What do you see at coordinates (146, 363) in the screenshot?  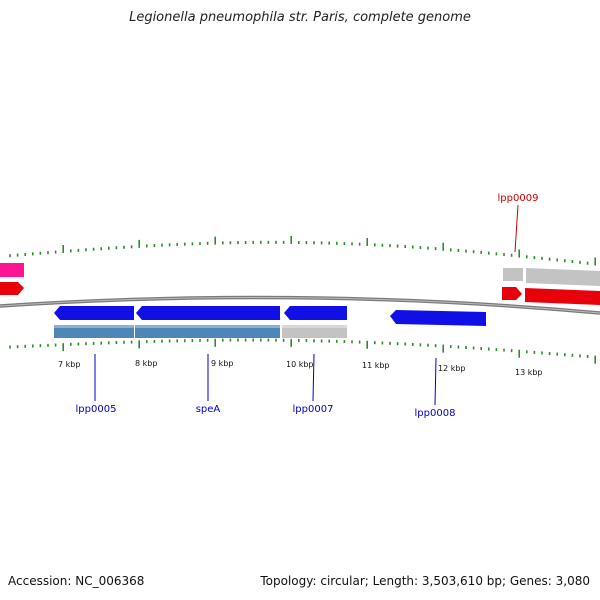 I see `scale-label-8kbp: 8 kbp` at bounding box center [146, 363].